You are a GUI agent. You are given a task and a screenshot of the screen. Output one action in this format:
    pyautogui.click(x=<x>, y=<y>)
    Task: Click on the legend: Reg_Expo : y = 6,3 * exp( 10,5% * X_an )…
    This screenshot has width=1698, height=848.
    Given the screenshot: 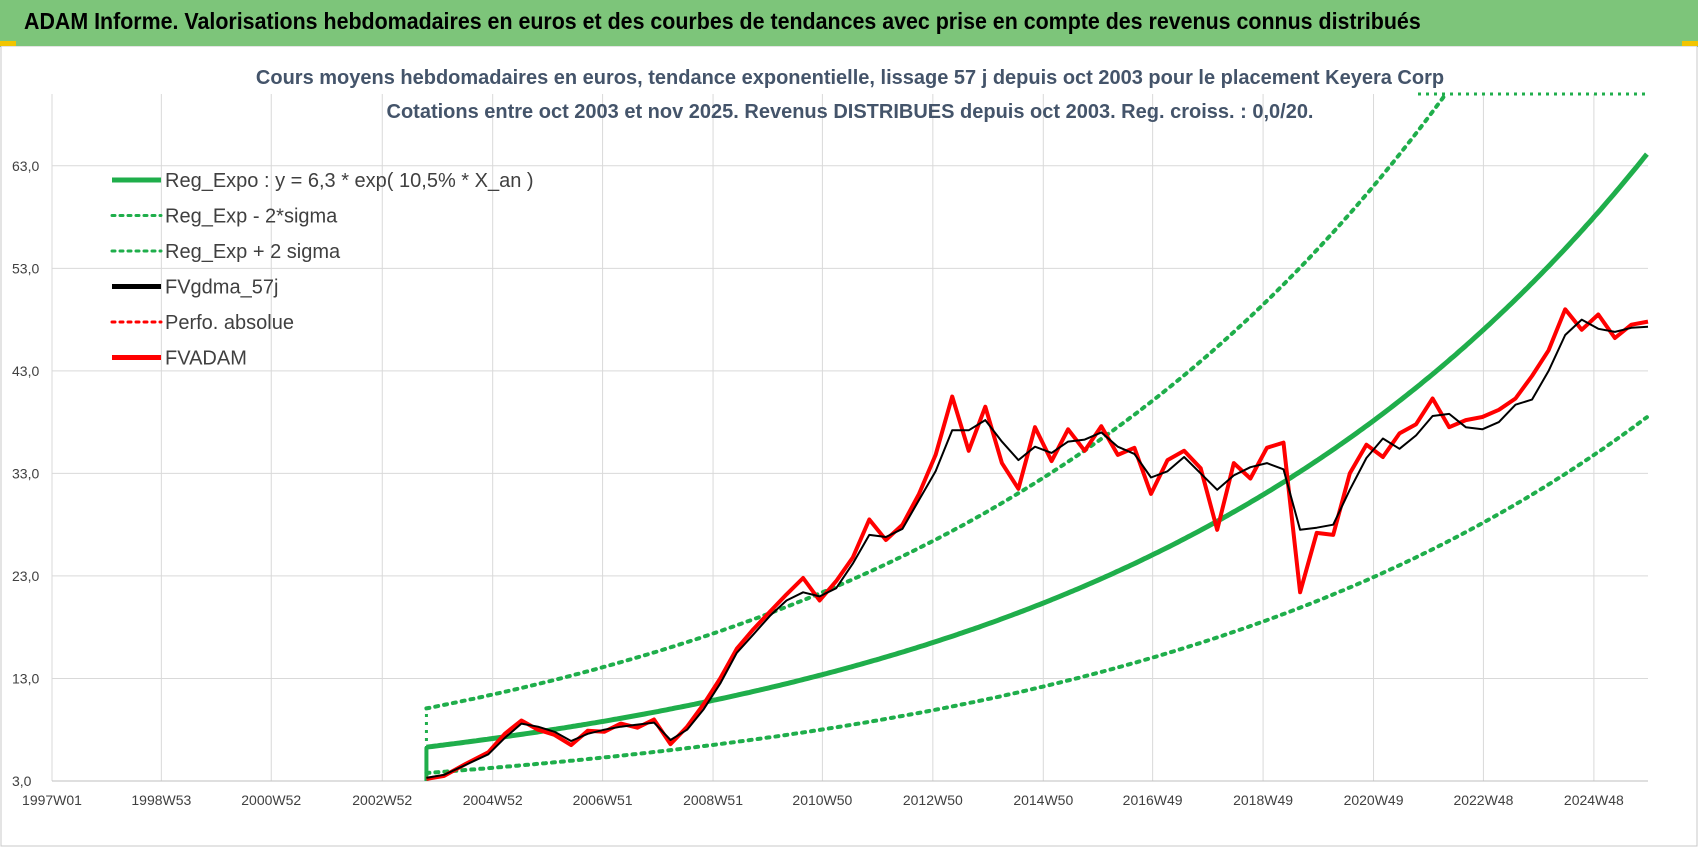 What is the action you would take?
    pyautogui.click(x=322, y=270)
    